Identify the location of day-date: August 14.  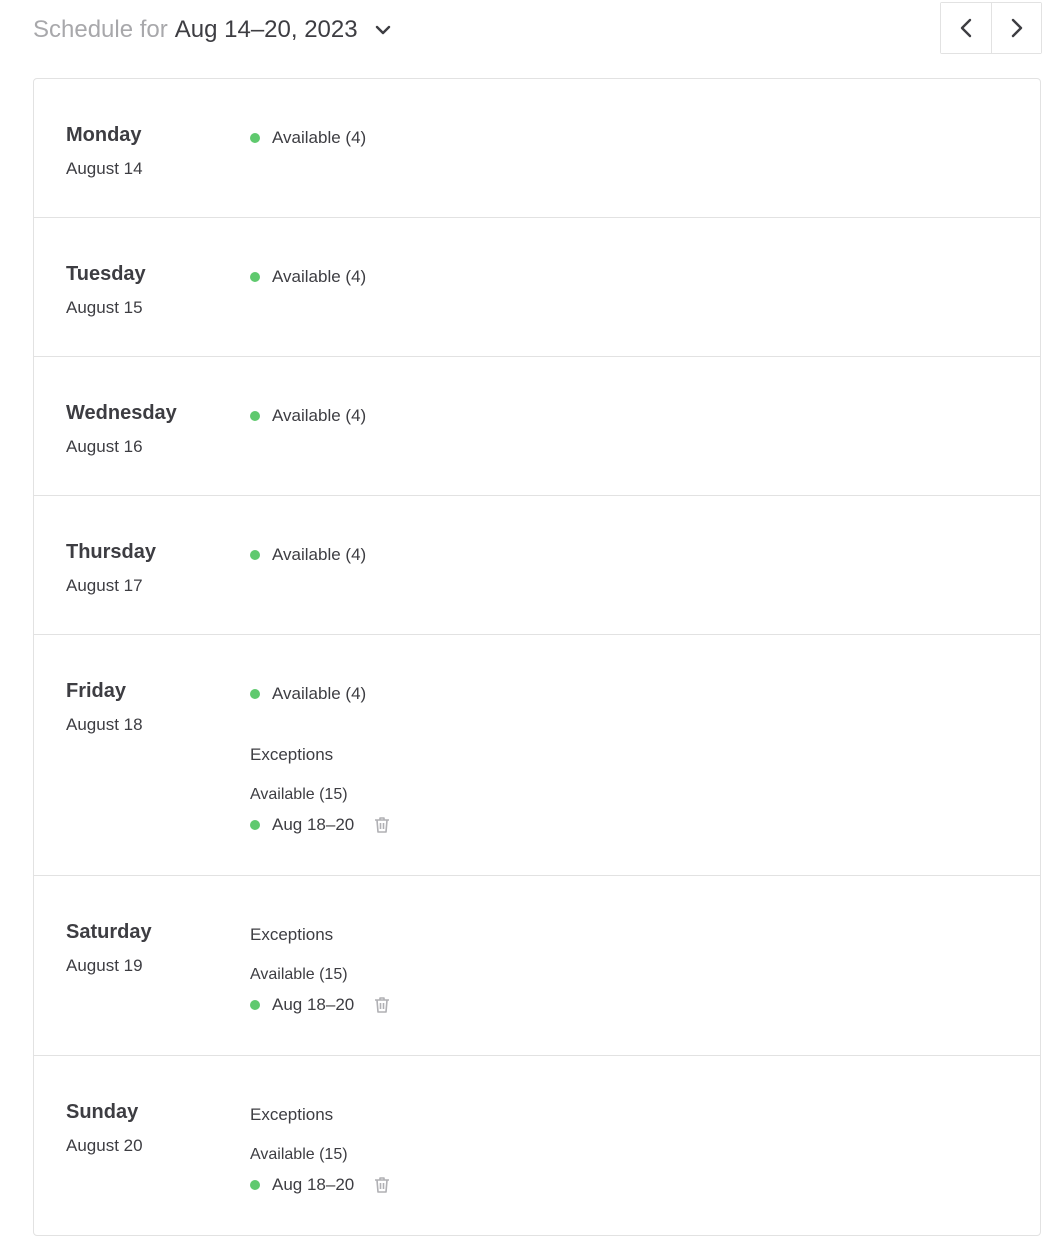
(104, 168).